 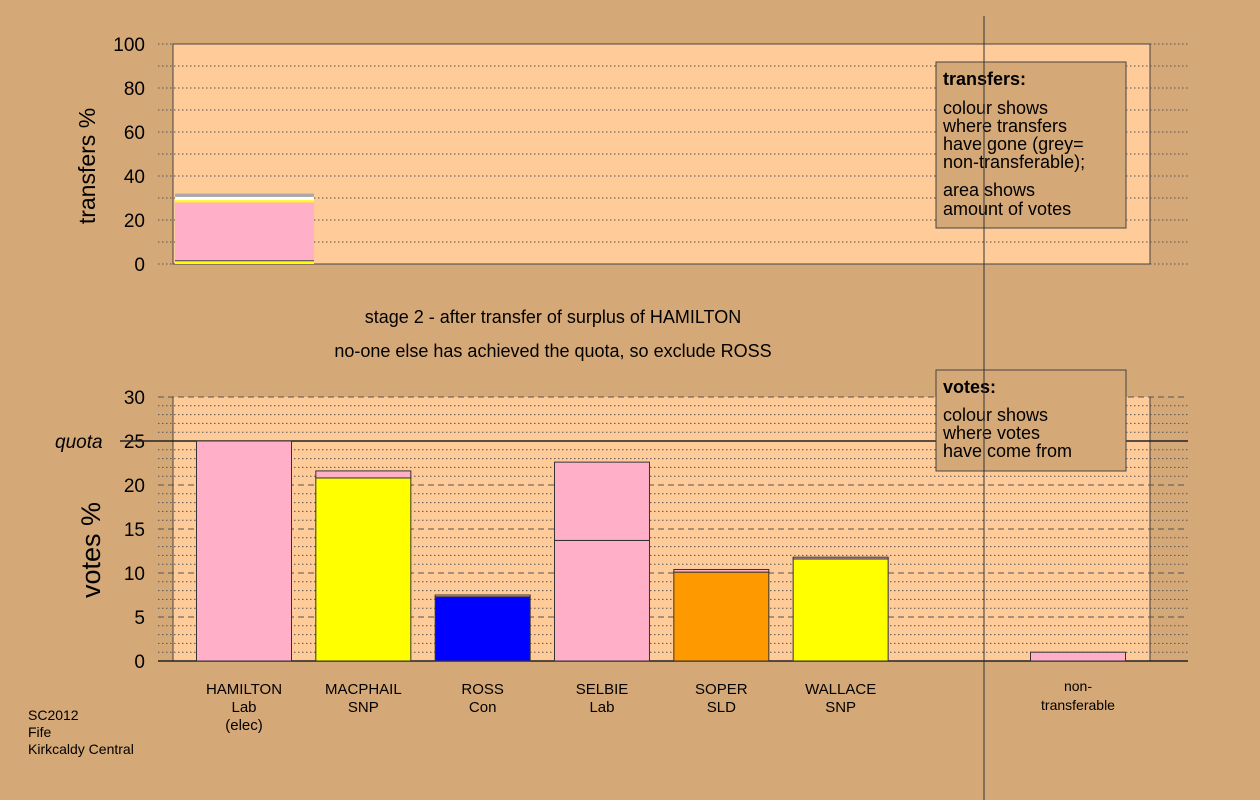 What do you see at coordinates (1078, 686) in the screenshot?
I see `nontransferable-label: non-` at bounding box center [1078, 686].